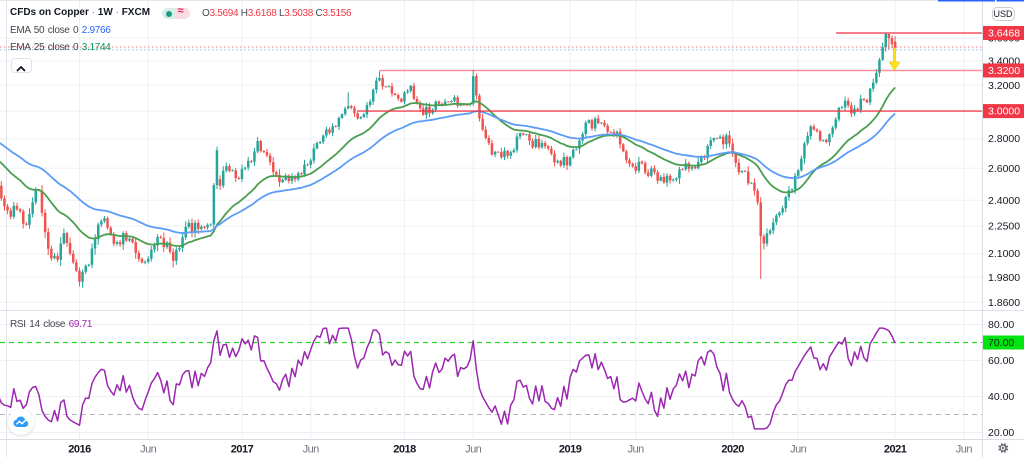  What do you see at coordinates (1004, 227) in the screenshot?
I see `svg-text: 2.2500` at bounding box center [1004, 227].